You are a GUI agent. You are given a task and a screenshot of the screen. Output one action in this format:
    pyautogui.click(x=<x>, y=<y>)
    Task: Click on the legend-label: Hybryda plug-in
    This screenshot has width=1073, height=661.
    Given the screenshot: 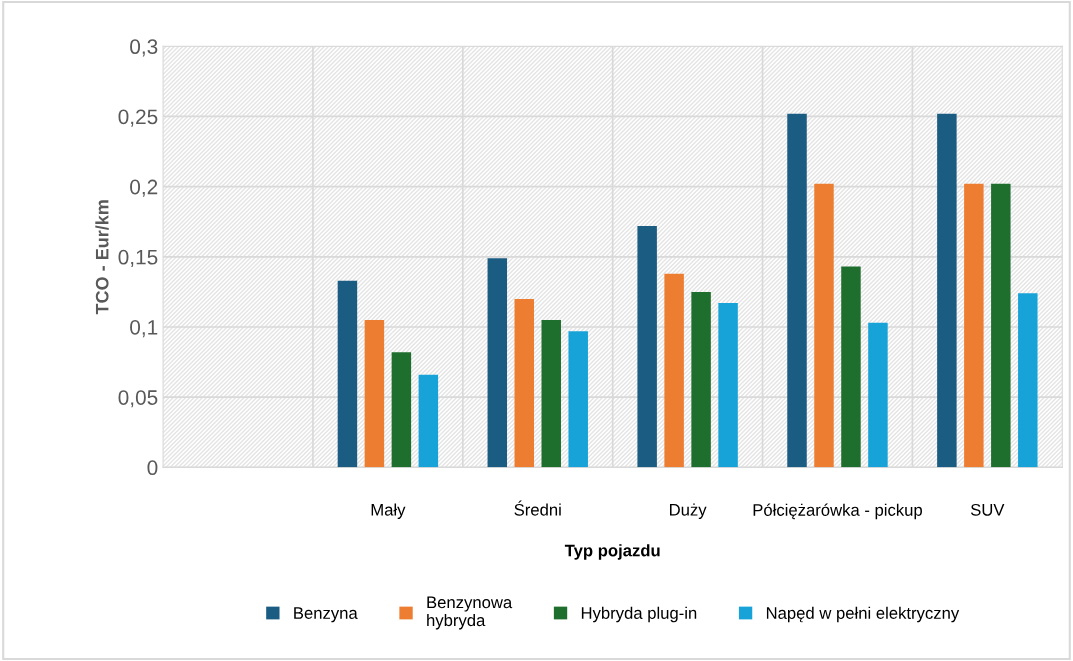 What is the action you would take?
    pyautogui.click(x=639, y=614)
    